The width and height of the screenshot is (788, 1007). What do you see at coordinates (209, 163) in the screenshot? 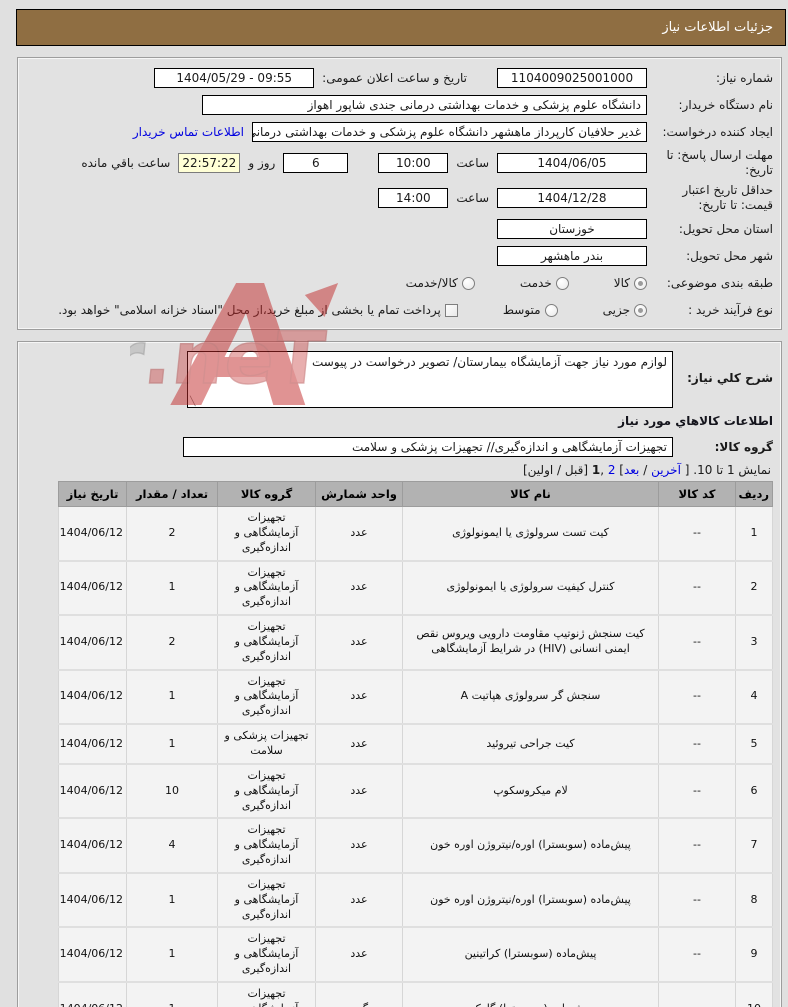
I see `countdown-timer: 22:57:22` at bounding box center [209, 163].